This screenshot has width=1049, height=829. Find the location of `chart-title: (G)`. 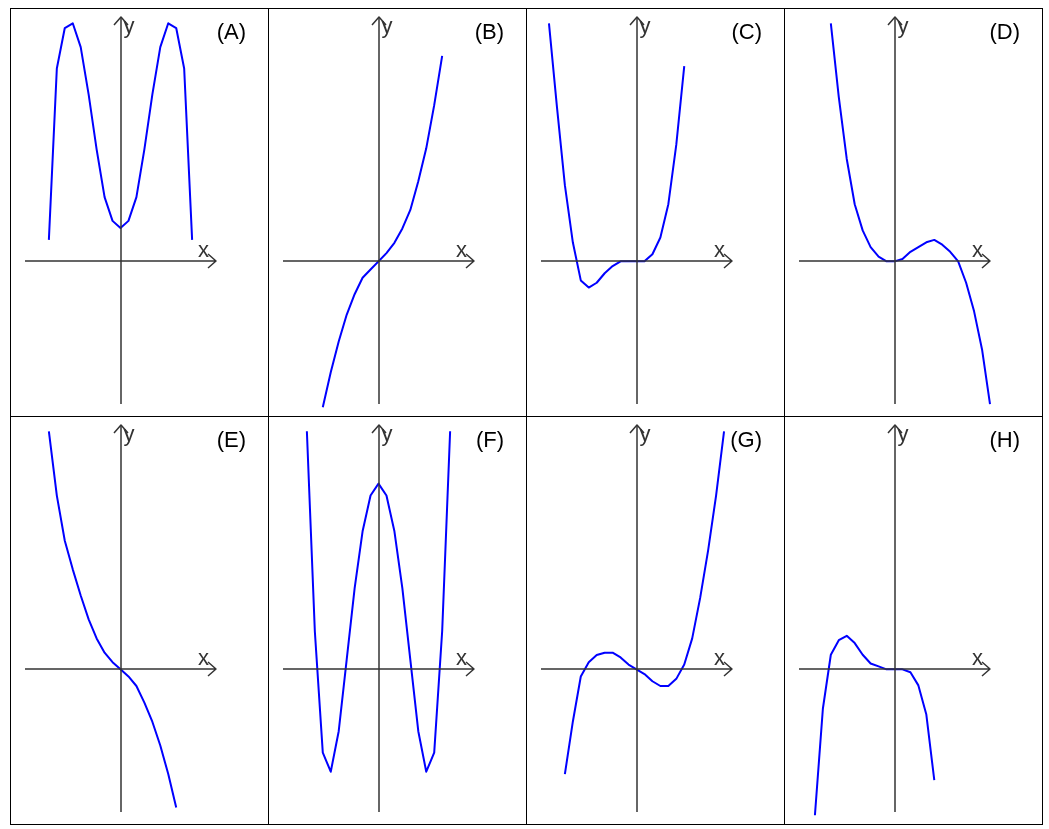

chart-title: (G) is located at coordinates (746, 439).